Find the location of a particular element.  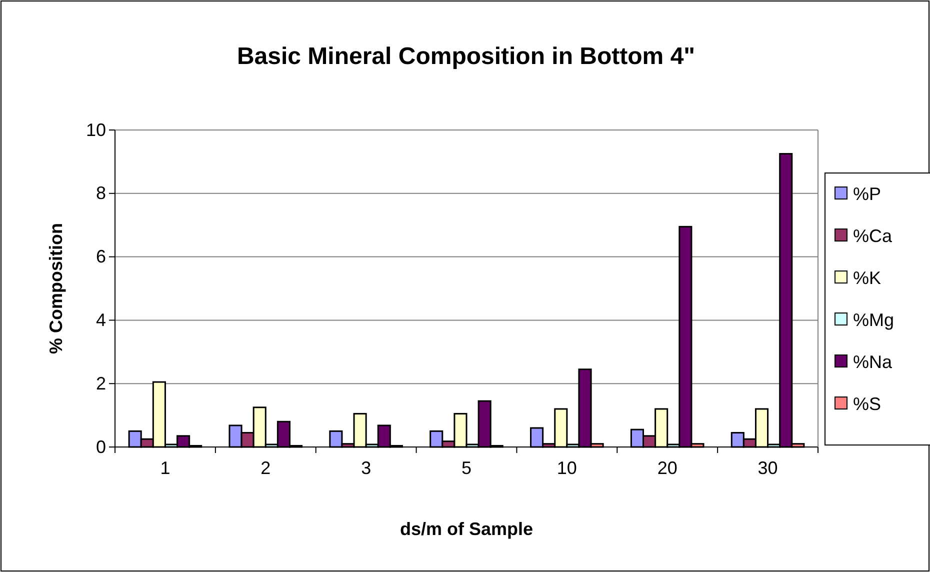

legend-label: %Na is located at coordinates (873, 362).